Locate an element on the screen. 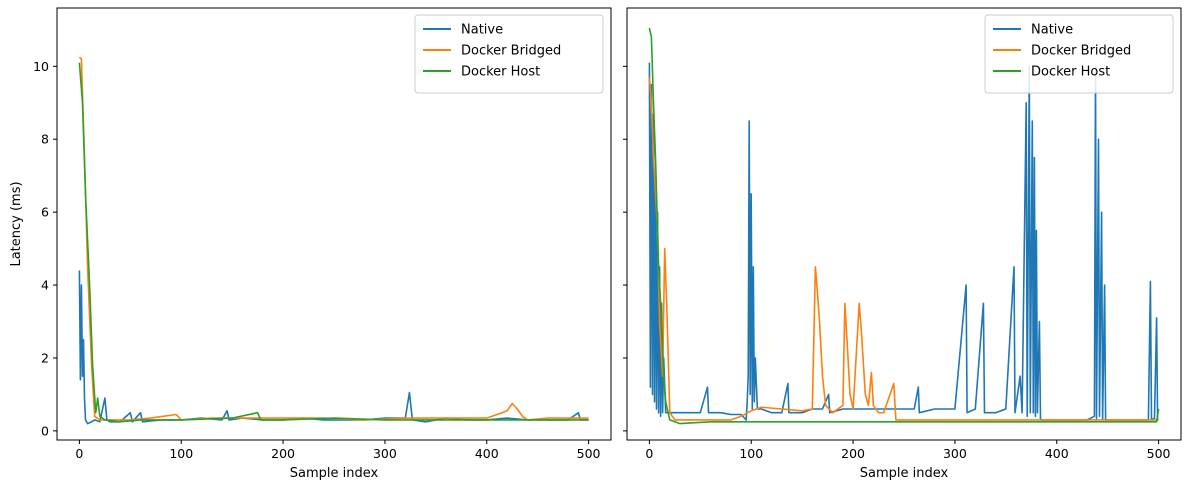 Image resolution: width=1189 pixels, height=490 pixels. y-tick-label: 8 is located at coordinates (45, 139).